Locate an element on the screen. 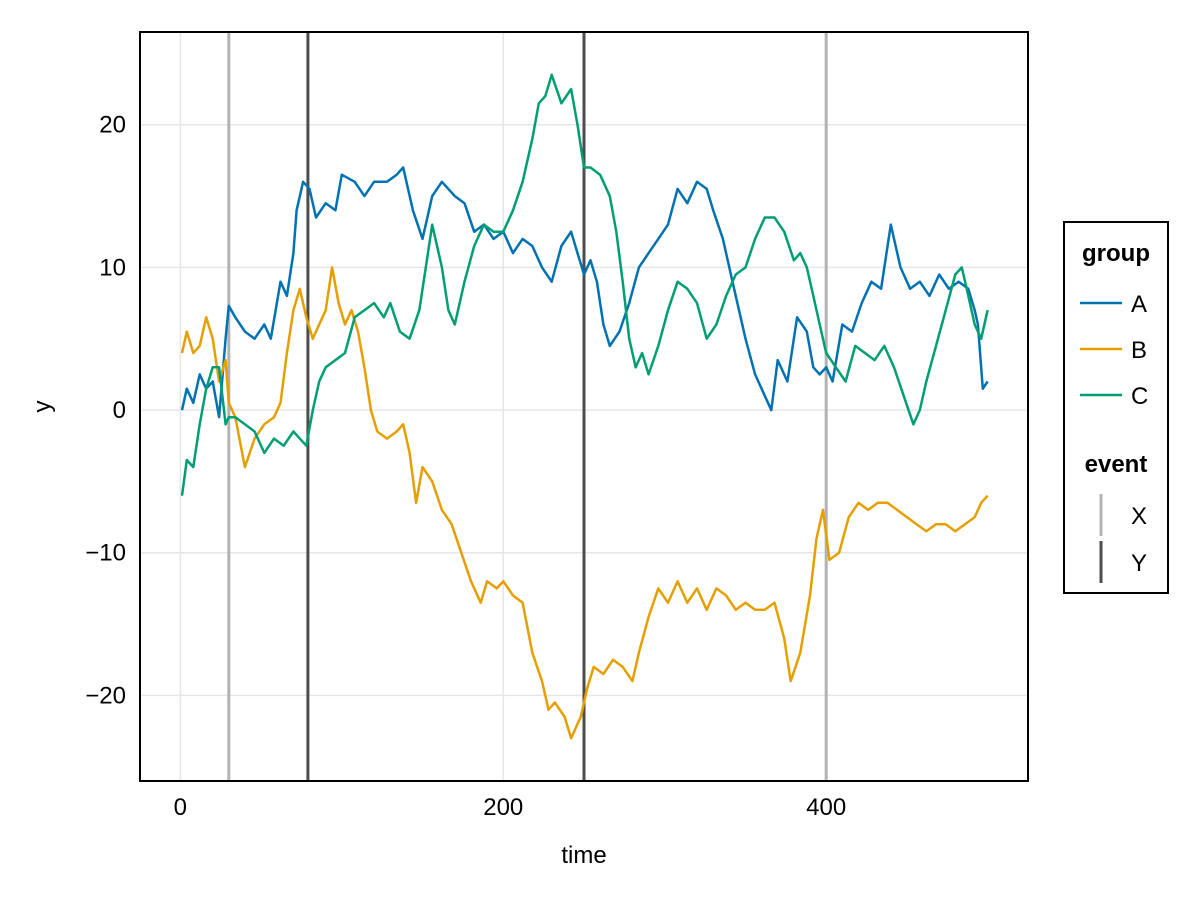 The height and width of the screenshot is (900, 1200). x-tick-label: 0 is located at coordinates (180, 807).